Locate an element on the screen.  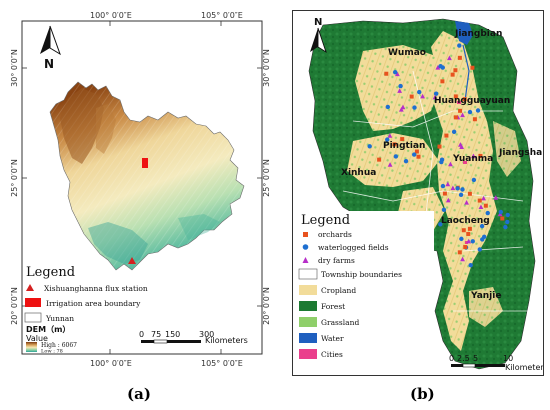
coord-right-3: 20° 0′0″N is located at coordinates (266, 306).